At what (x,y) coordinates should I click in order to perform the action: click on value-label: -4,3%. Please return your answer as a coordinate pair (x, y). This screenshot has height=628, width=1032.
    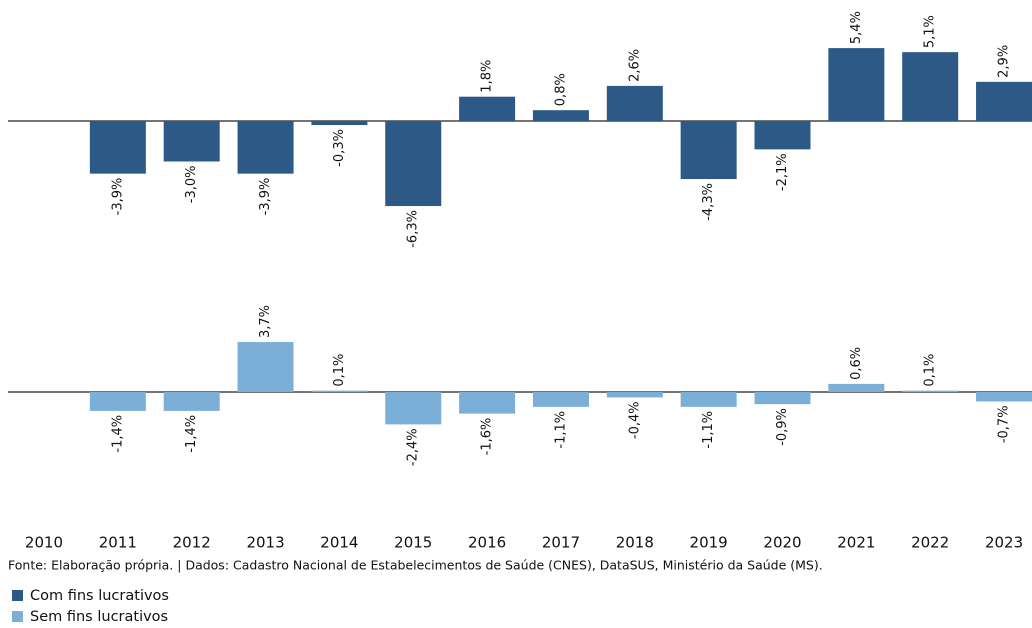
    Looking at the image, I should click on (708, 202).